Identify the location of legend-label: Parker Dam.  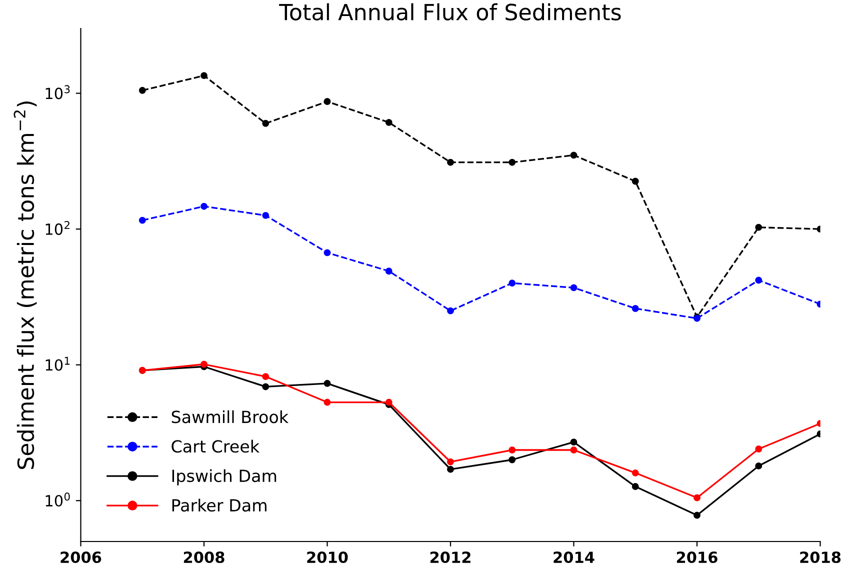
(219, 505).